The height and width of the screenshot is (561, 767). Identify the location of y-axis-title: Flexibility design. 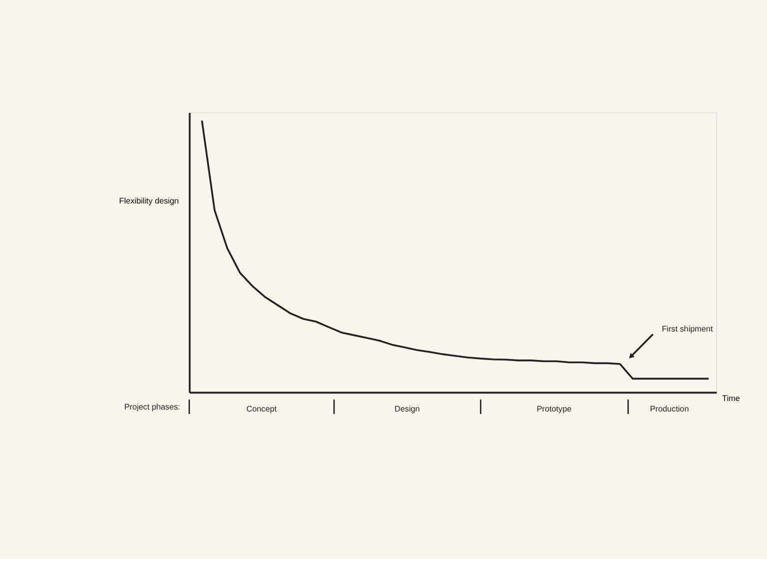
(149, 201).